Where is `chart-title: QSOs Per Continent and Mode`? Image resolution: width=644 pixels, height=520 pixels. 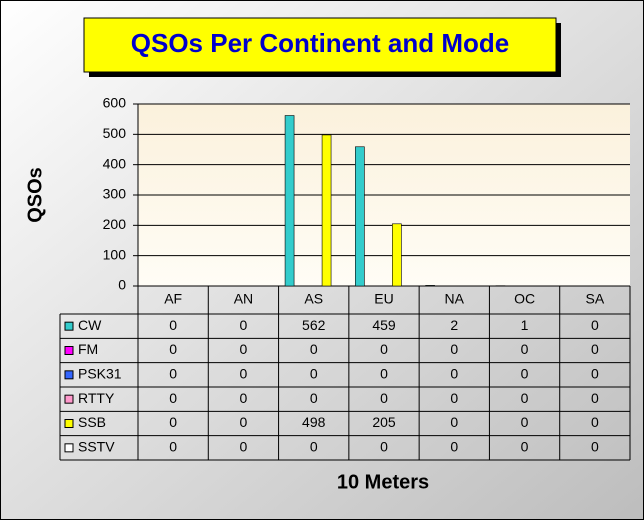 chart-title: QSOs Per Continent and Mode is located at coordinates (320, 43).